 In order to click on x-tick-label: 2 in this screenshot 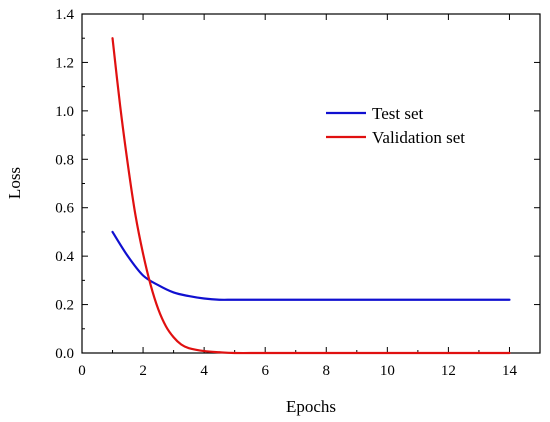, I will do `click(143, 371)`.